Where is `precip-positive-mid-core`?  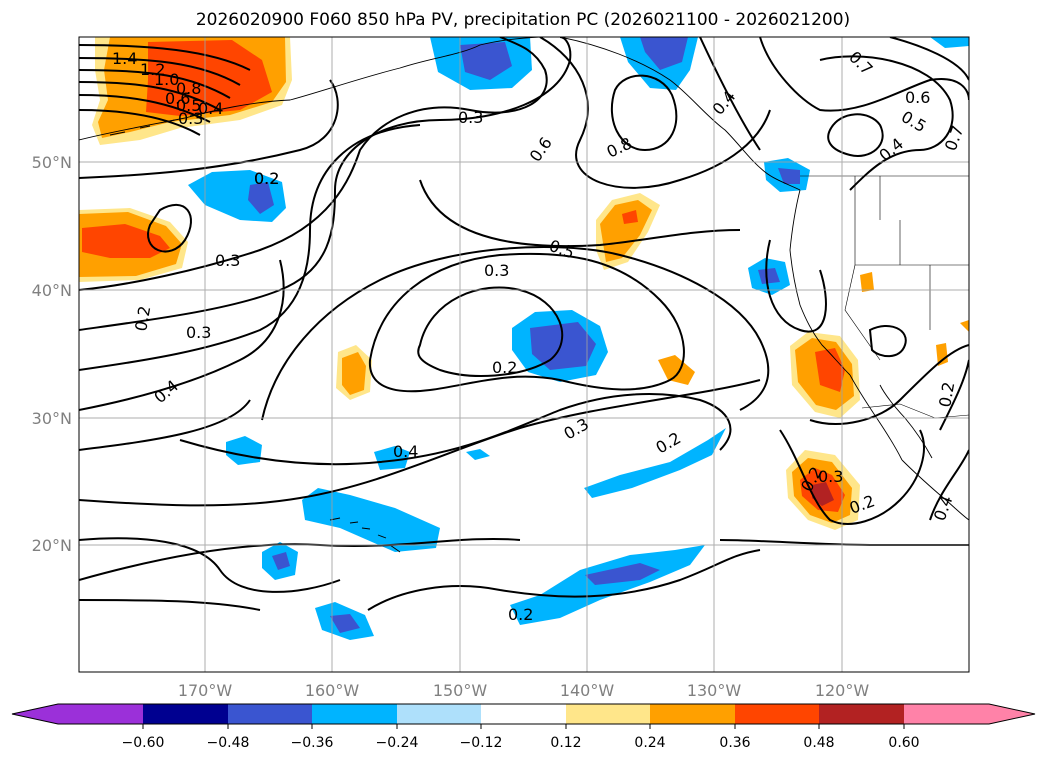 precip-positive-mid-core is located at coordinates (630, 217).